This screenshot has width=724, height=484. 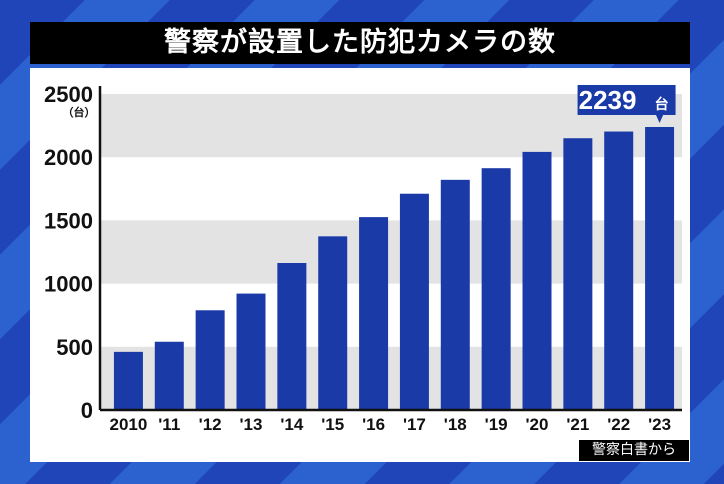 What do you see at coordinates (662, 104) in the screenshot?
I see `callout-unit: 台` at bounding box center [662, 104].